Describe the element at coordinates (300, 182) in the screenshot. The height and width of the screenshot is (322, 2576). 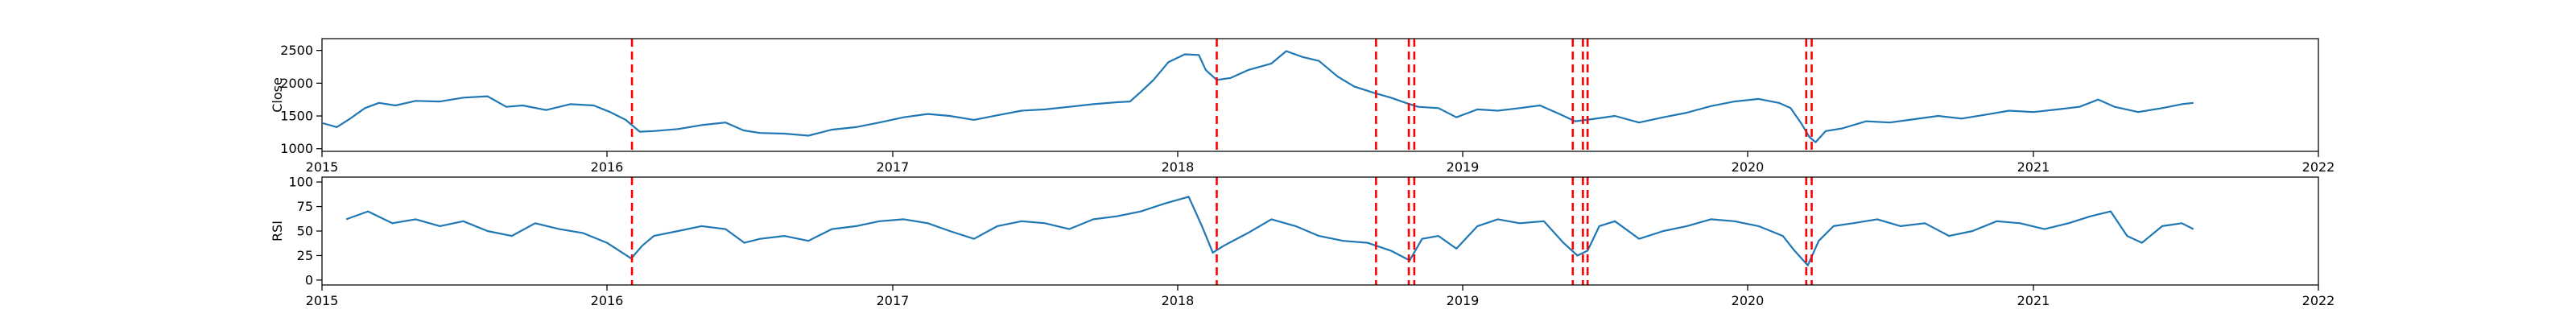
I see `rsi-y-tick-label: 100` at that location.